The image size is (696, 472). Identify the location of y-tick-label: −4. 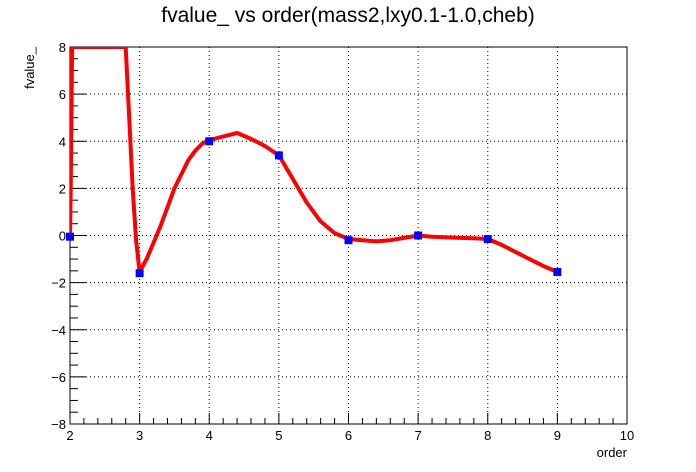
(58, 330).